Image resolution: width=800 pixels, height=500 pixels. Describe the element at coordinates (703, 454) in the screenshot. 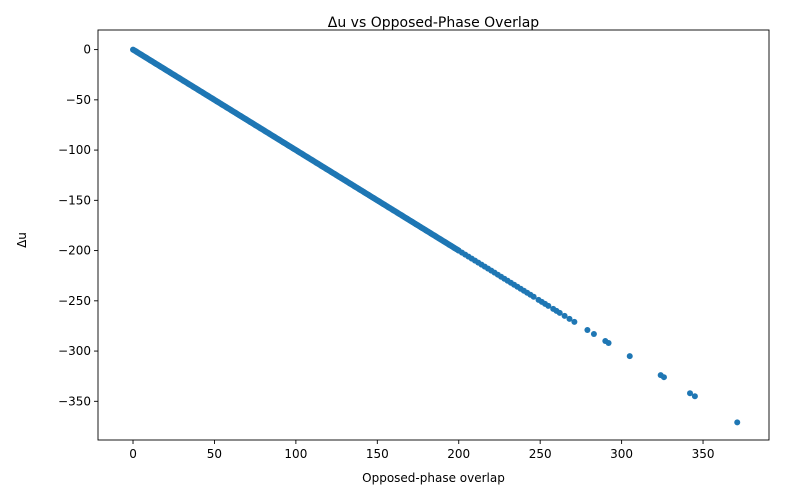

I see `x-tick-label: 350` at that location.